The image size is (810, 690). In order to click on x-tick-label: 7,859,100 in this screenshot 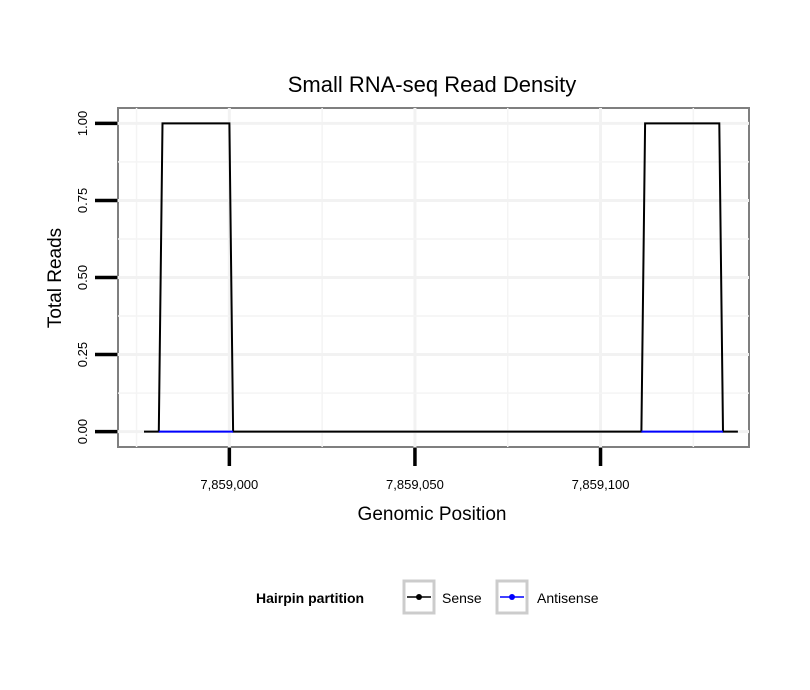, I will do `click(601, 484)`.